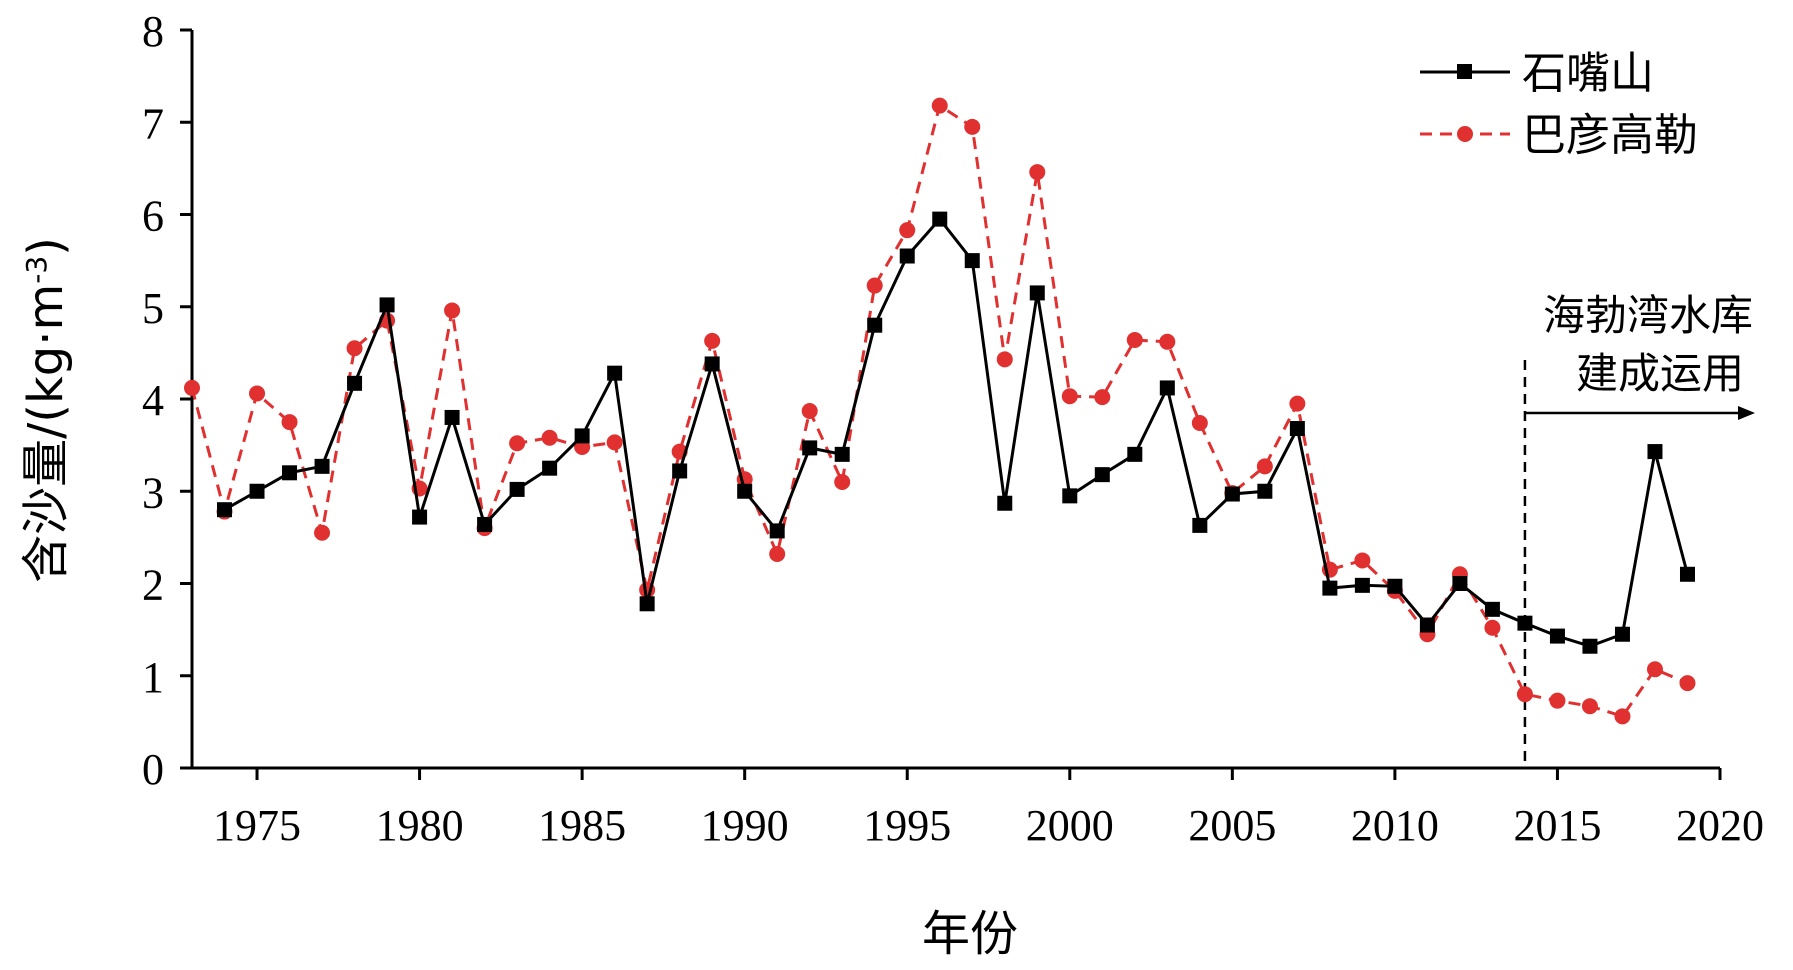 The image size is (1793, 970). I want to click on y-tick-label: 7, so click(153, 123).